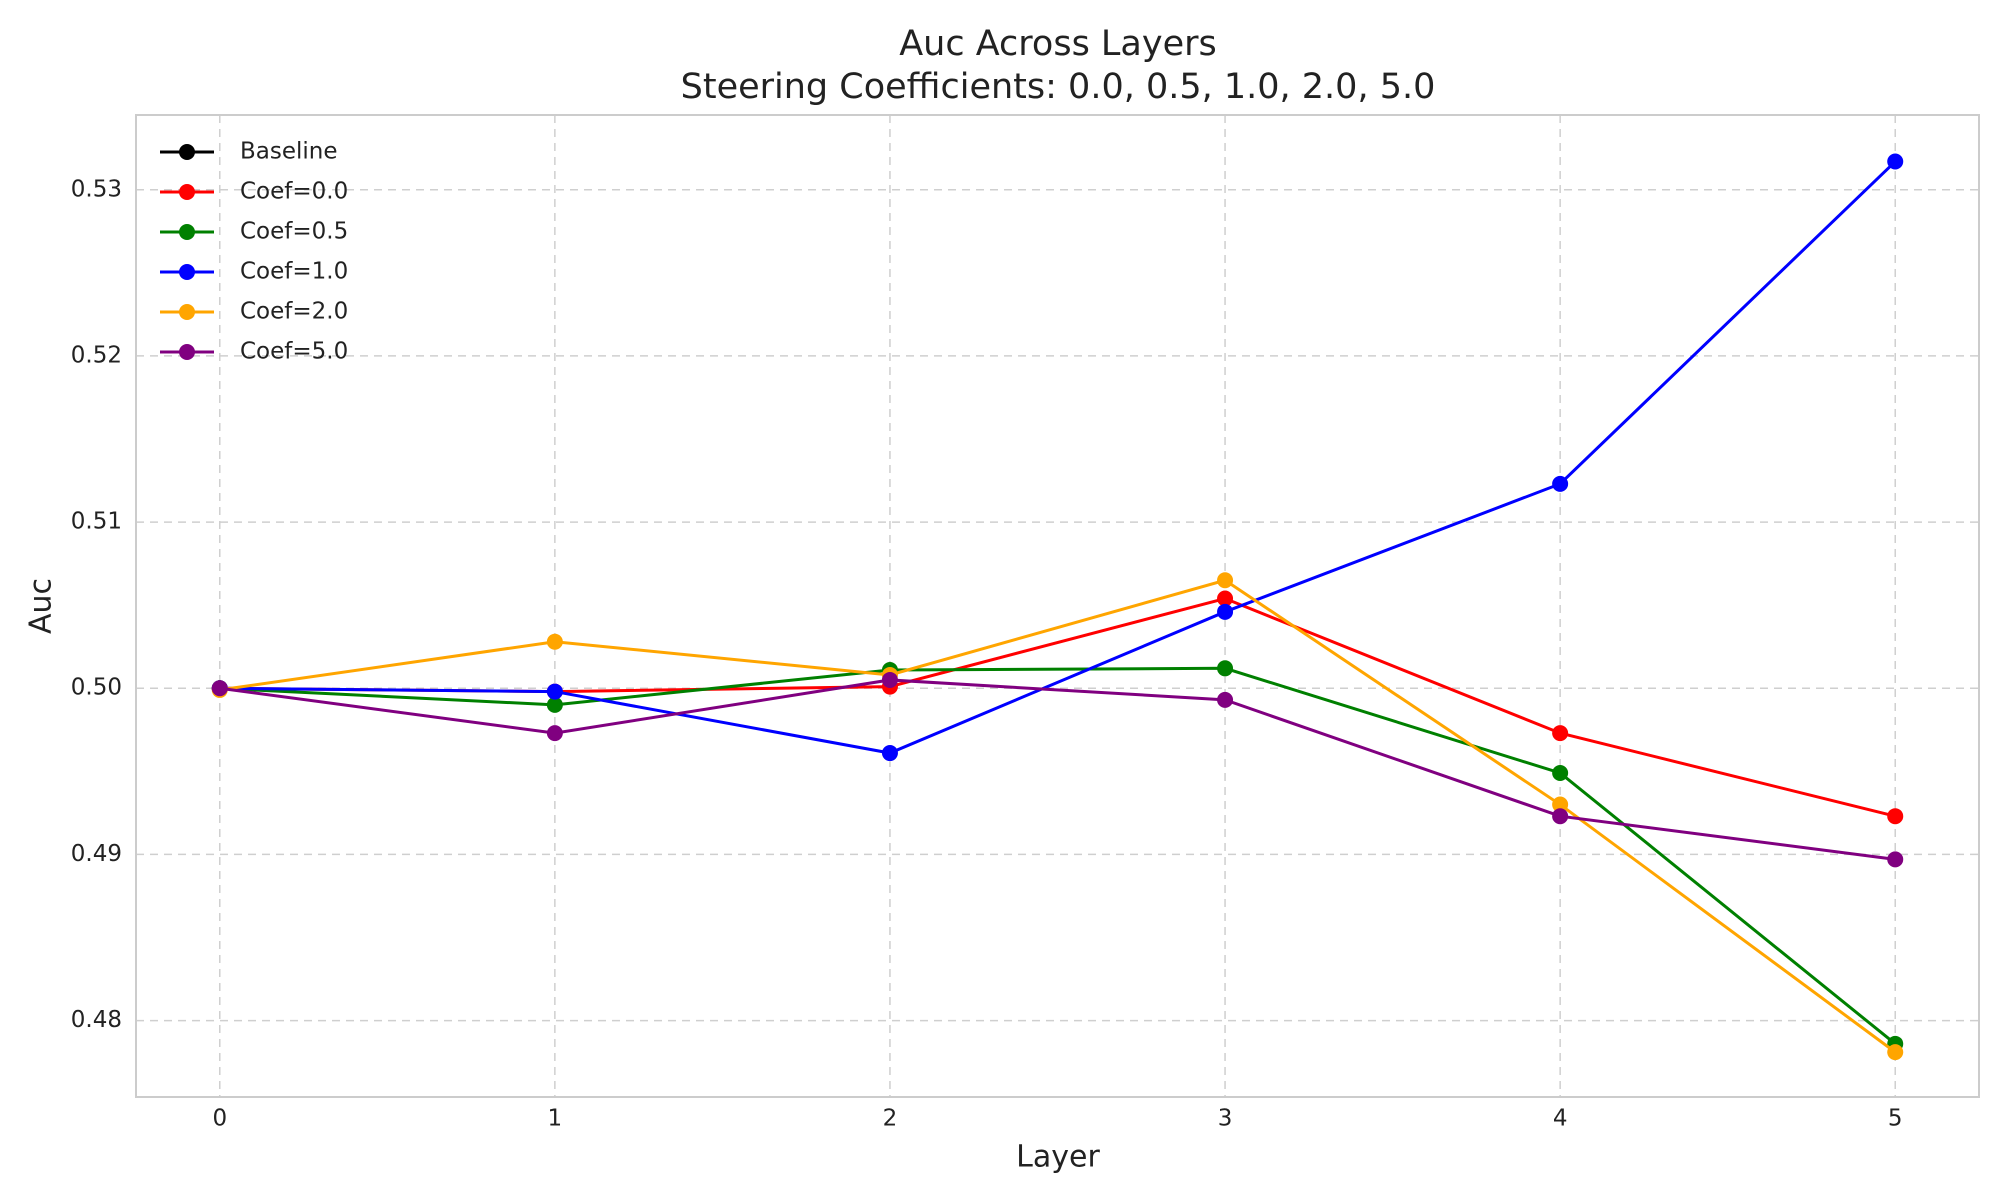 The image size is (2000, 1200). I want to click on x-tick-label: 2, so click(890, 1119).